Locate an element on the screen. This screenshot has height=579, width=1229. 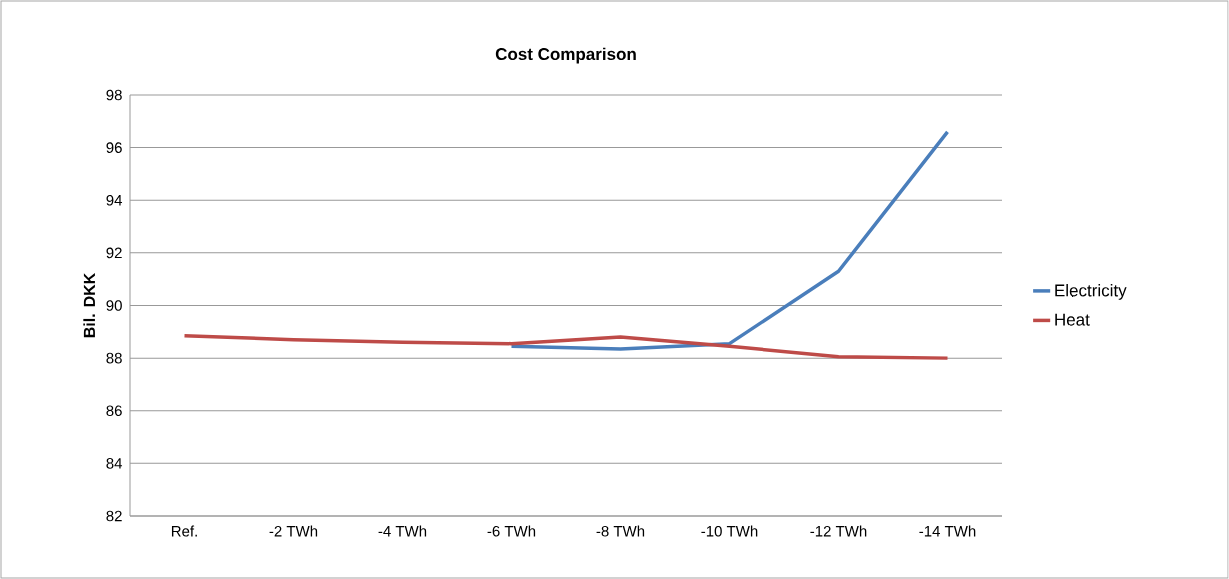
y-tick-label: 88 is located at coordinates (114, 358).